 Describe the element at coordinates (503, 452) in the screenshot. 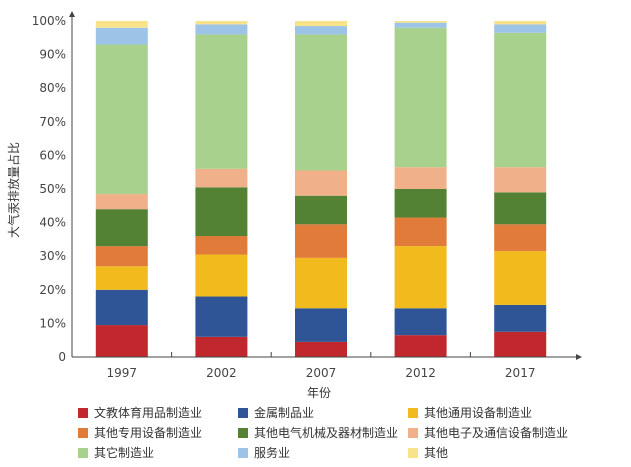

I see `legend-item: 其他` at that location.